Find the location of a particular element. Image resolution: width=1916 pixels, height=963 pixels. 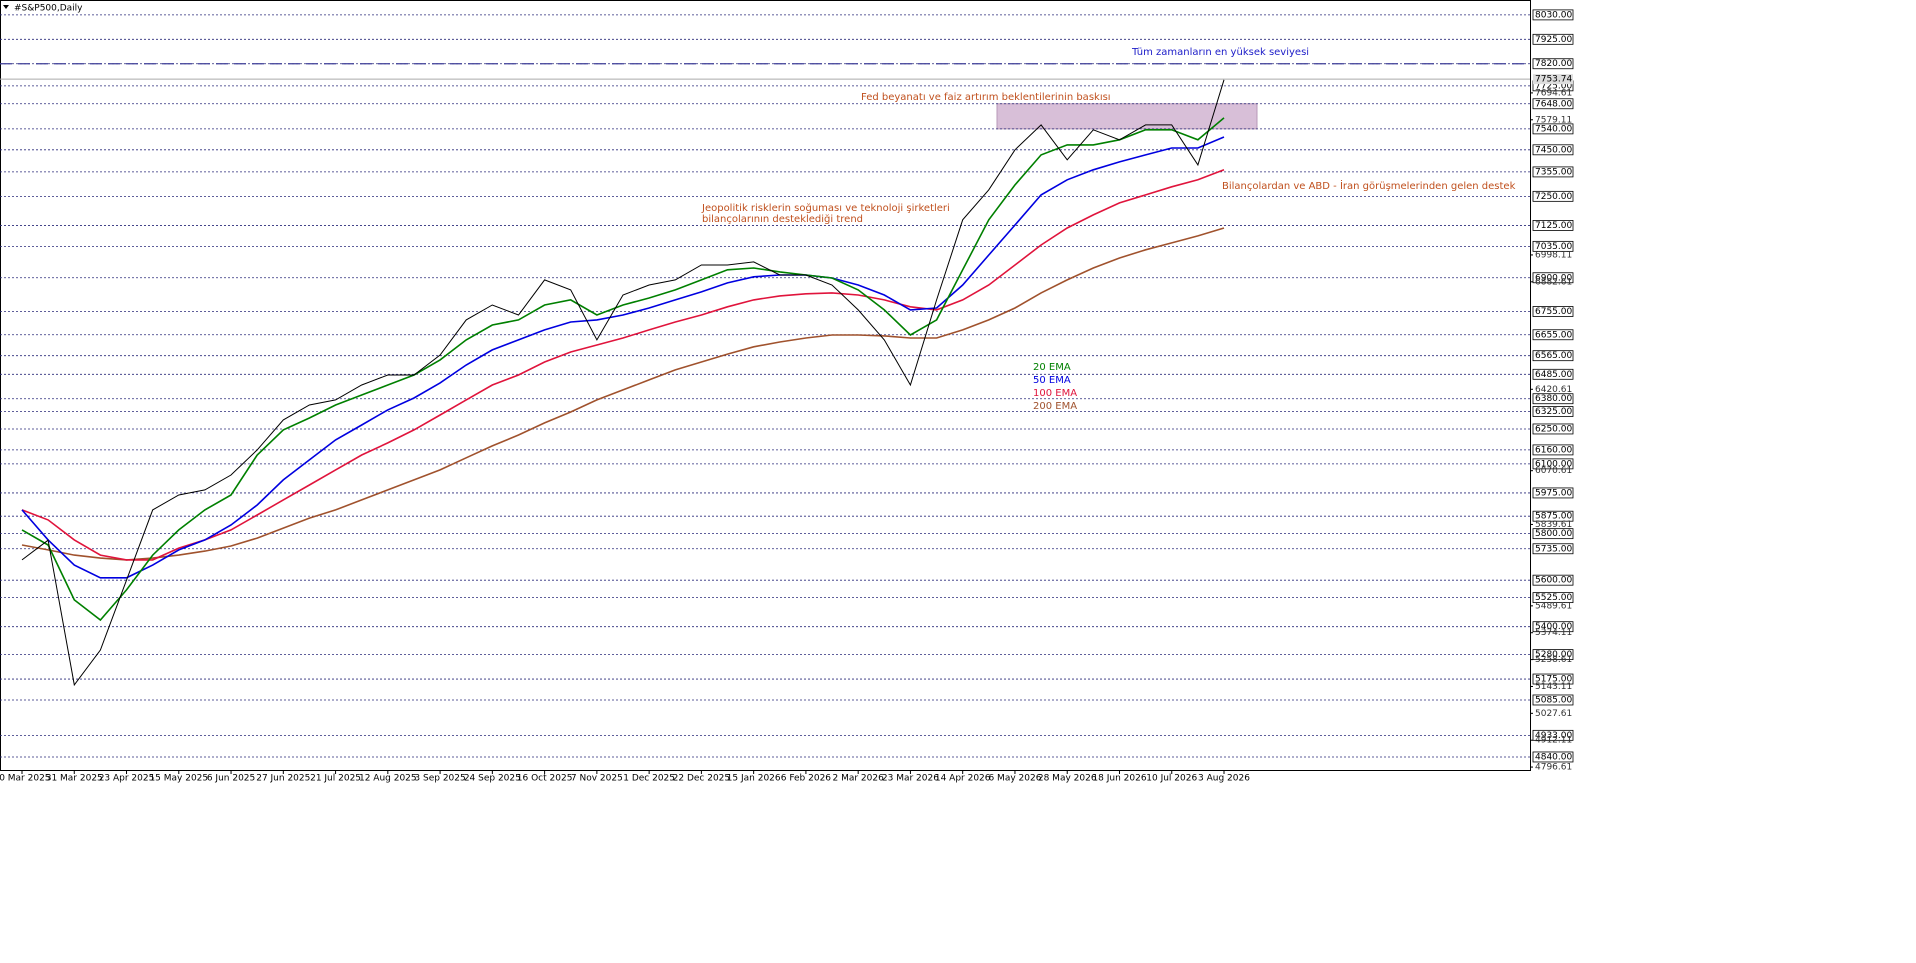

y-tick-label: 7648.00 is located at coordinates (1553, 104).